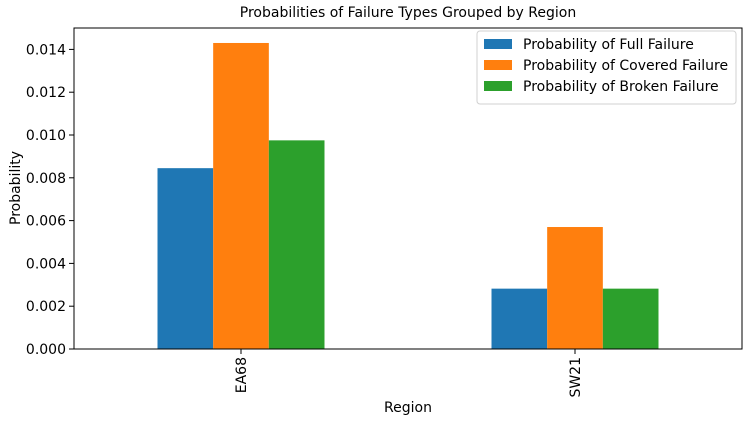 The image size is (750, 421). Describe the element at coordinates (519, 318) in the screenshot. I see `bar-probability-of-full-failure-sw21` at that location.